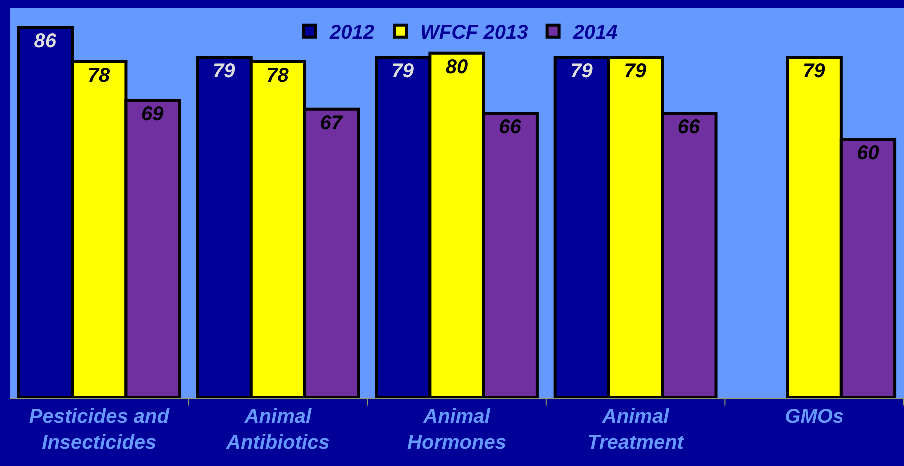 This screenshot has height=466, width=904. What do you see at coordinates (868, 153) in the screenshot?
I see `data-label: 60` at bounding box center [868, 153].